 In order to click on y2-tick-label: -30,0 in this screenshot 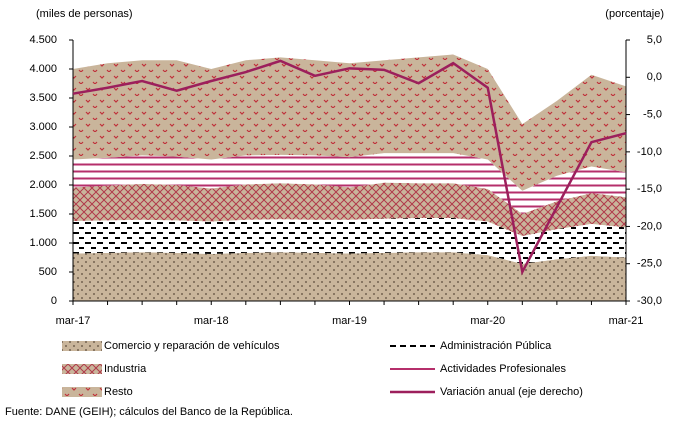, I will do `click(649, 301)`.